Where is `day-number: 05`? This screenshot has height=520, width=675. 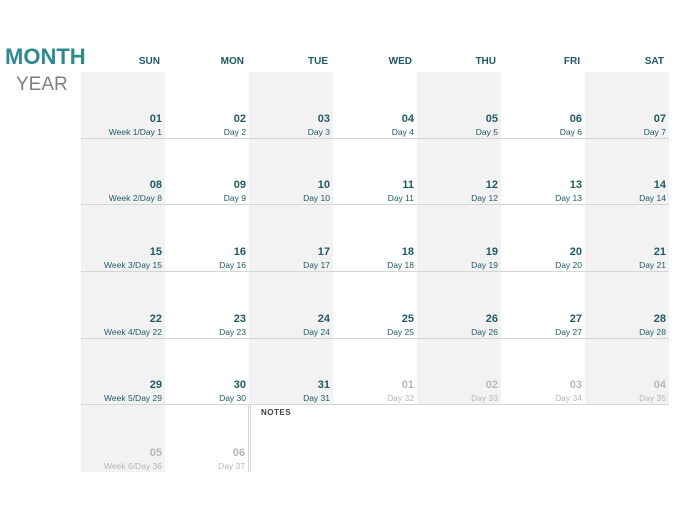
day-number: 05 is located at coordinates (491, 118).